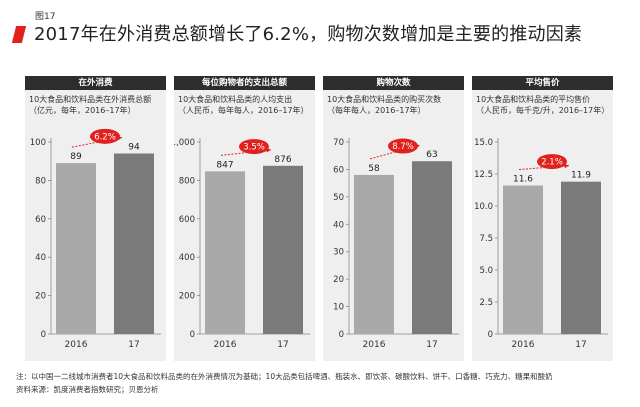  Describe the element at coordinates (483, 175) in the screenshot. I see `y-tick-label: 12.5` at that location.